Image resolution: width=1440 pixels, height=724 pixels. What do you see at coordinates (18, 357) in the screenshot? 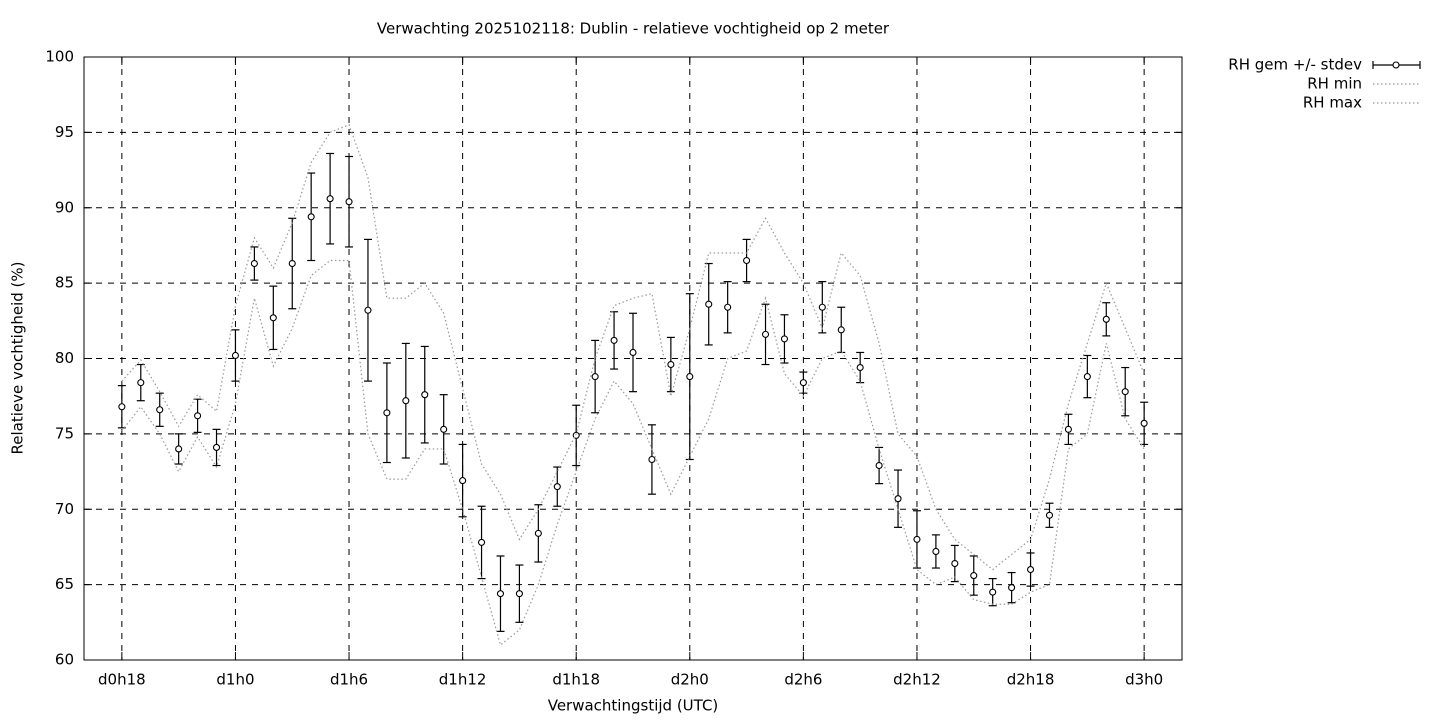
I see `y-axis-label: Relatieve vochtigheid (%)` at bounding box center [18, 357].